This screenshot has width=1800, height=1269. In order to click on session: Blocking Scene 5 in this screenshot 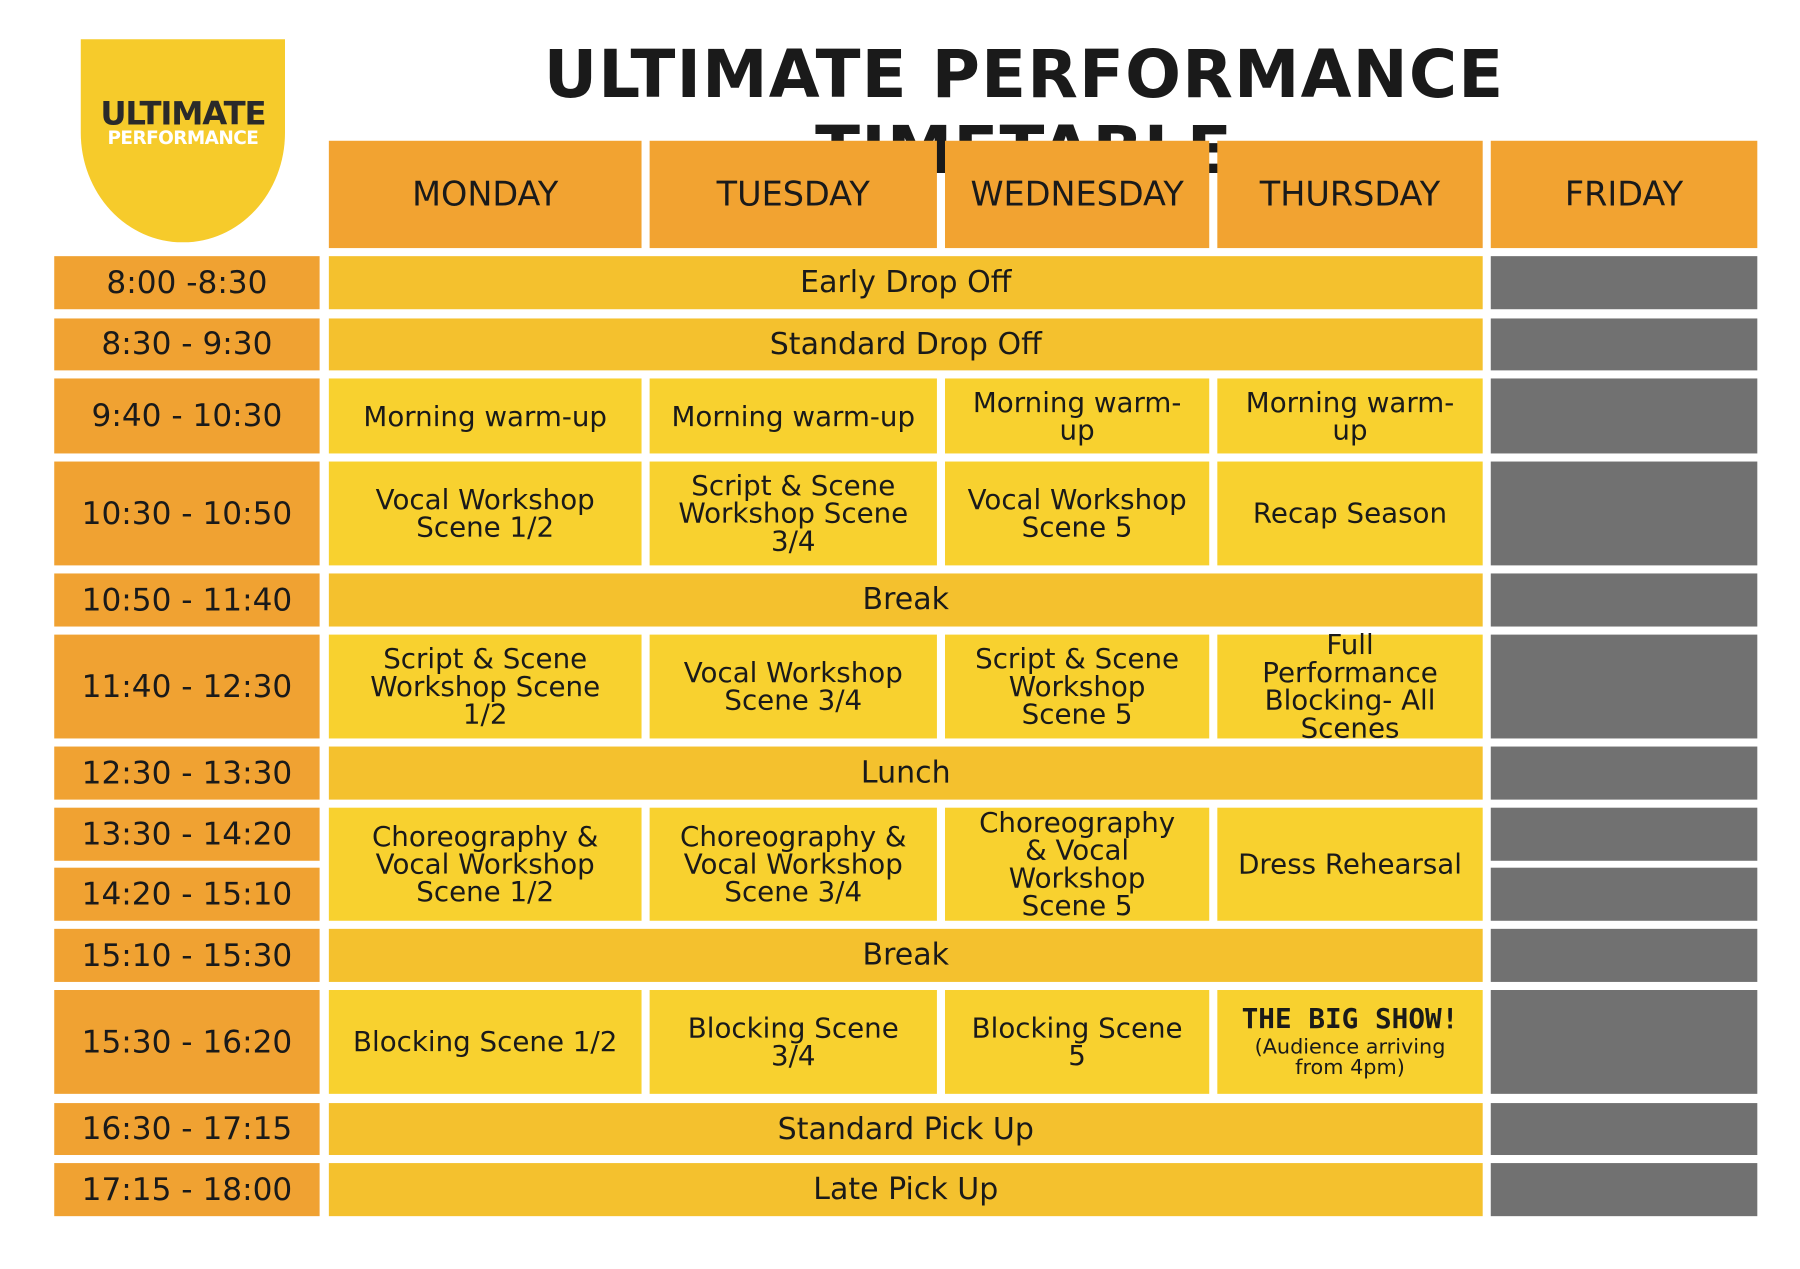, I will do `click(1077, 1042)`.